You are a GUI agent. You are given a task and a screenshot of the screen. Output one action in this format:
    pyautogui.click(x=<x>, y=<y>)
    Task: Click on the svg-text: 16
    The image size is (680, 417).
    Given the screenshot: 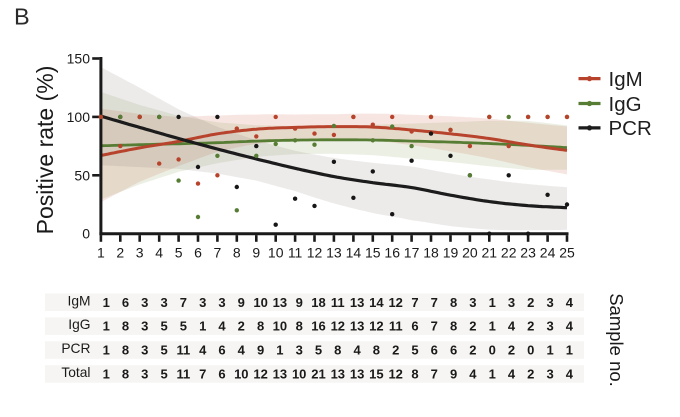 What is the action you would take?
    pyautogui.click(x=318, y=326)
    